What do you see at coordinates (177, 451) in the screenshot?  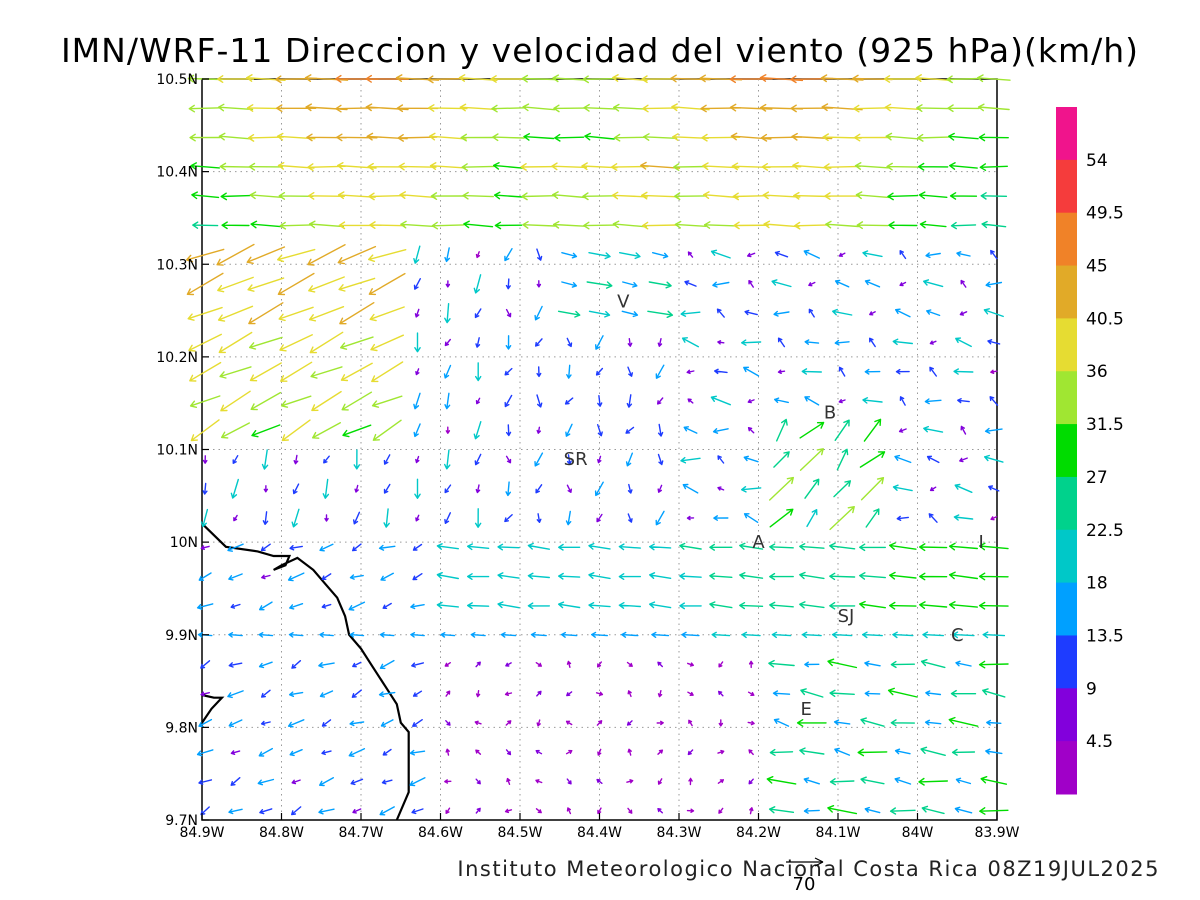 I see `y-tick-label: 10.1N` at bounding box center [177, 451].